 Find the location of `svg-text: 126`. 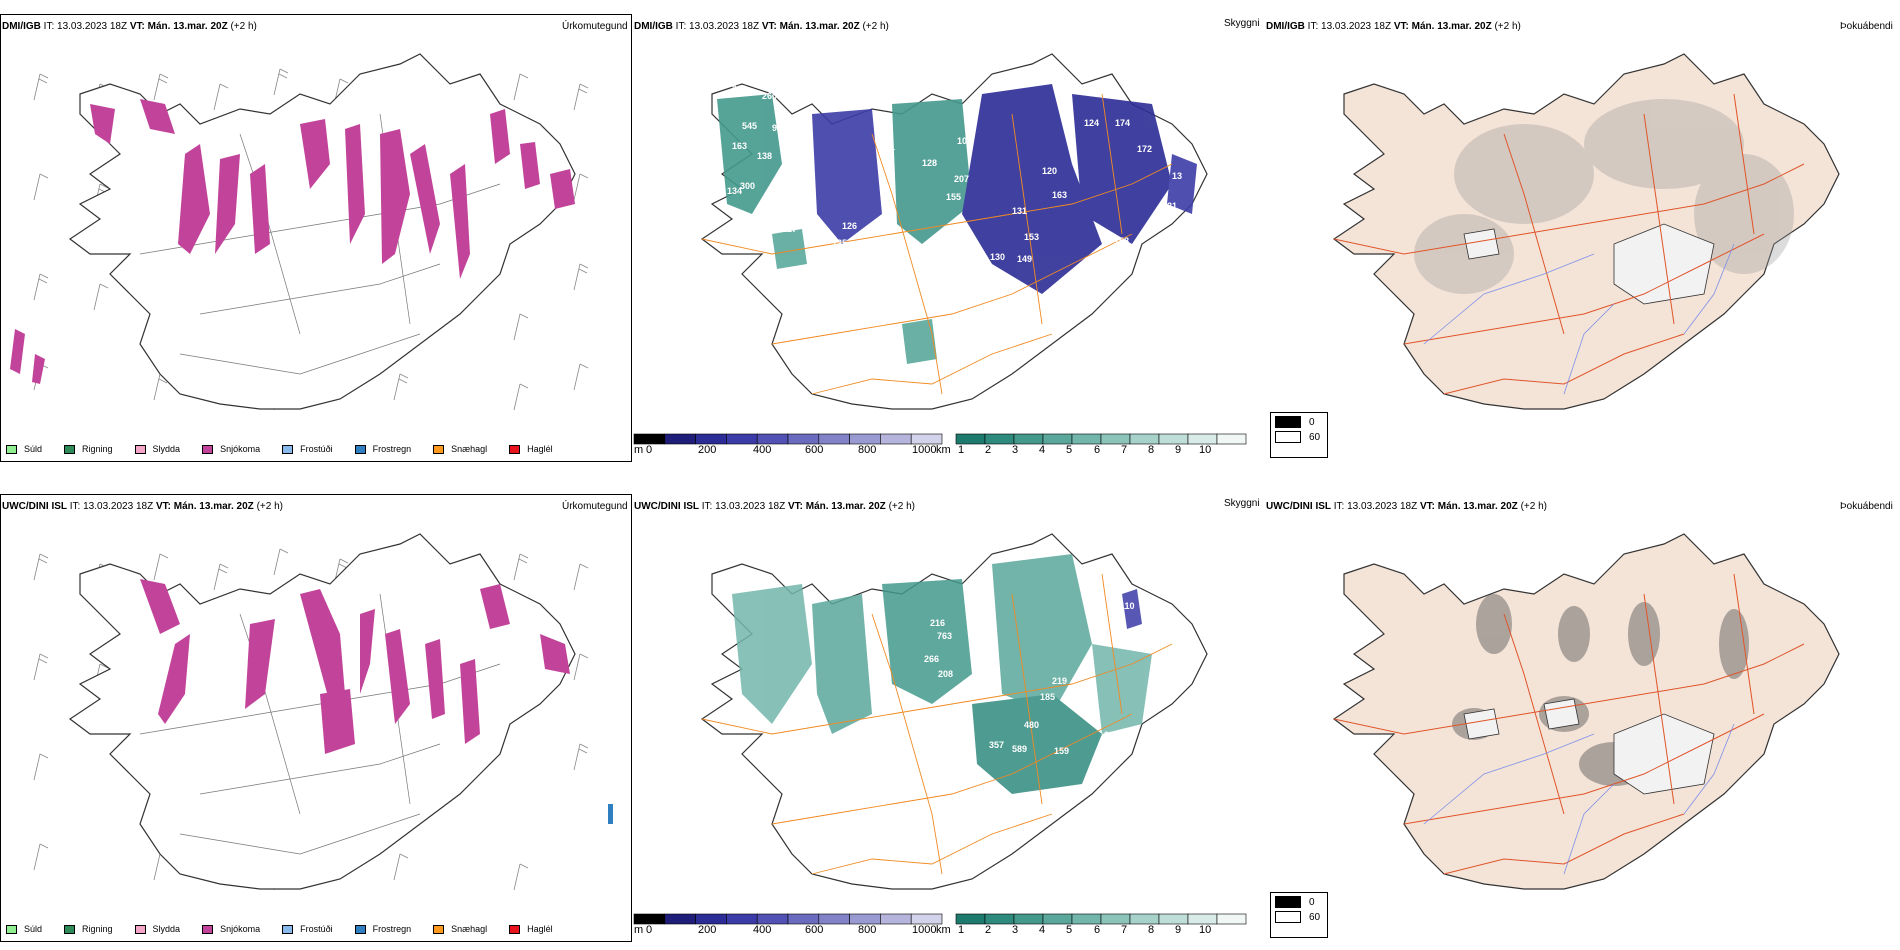

svg-text: 126 is located at coordinates (849, 226).